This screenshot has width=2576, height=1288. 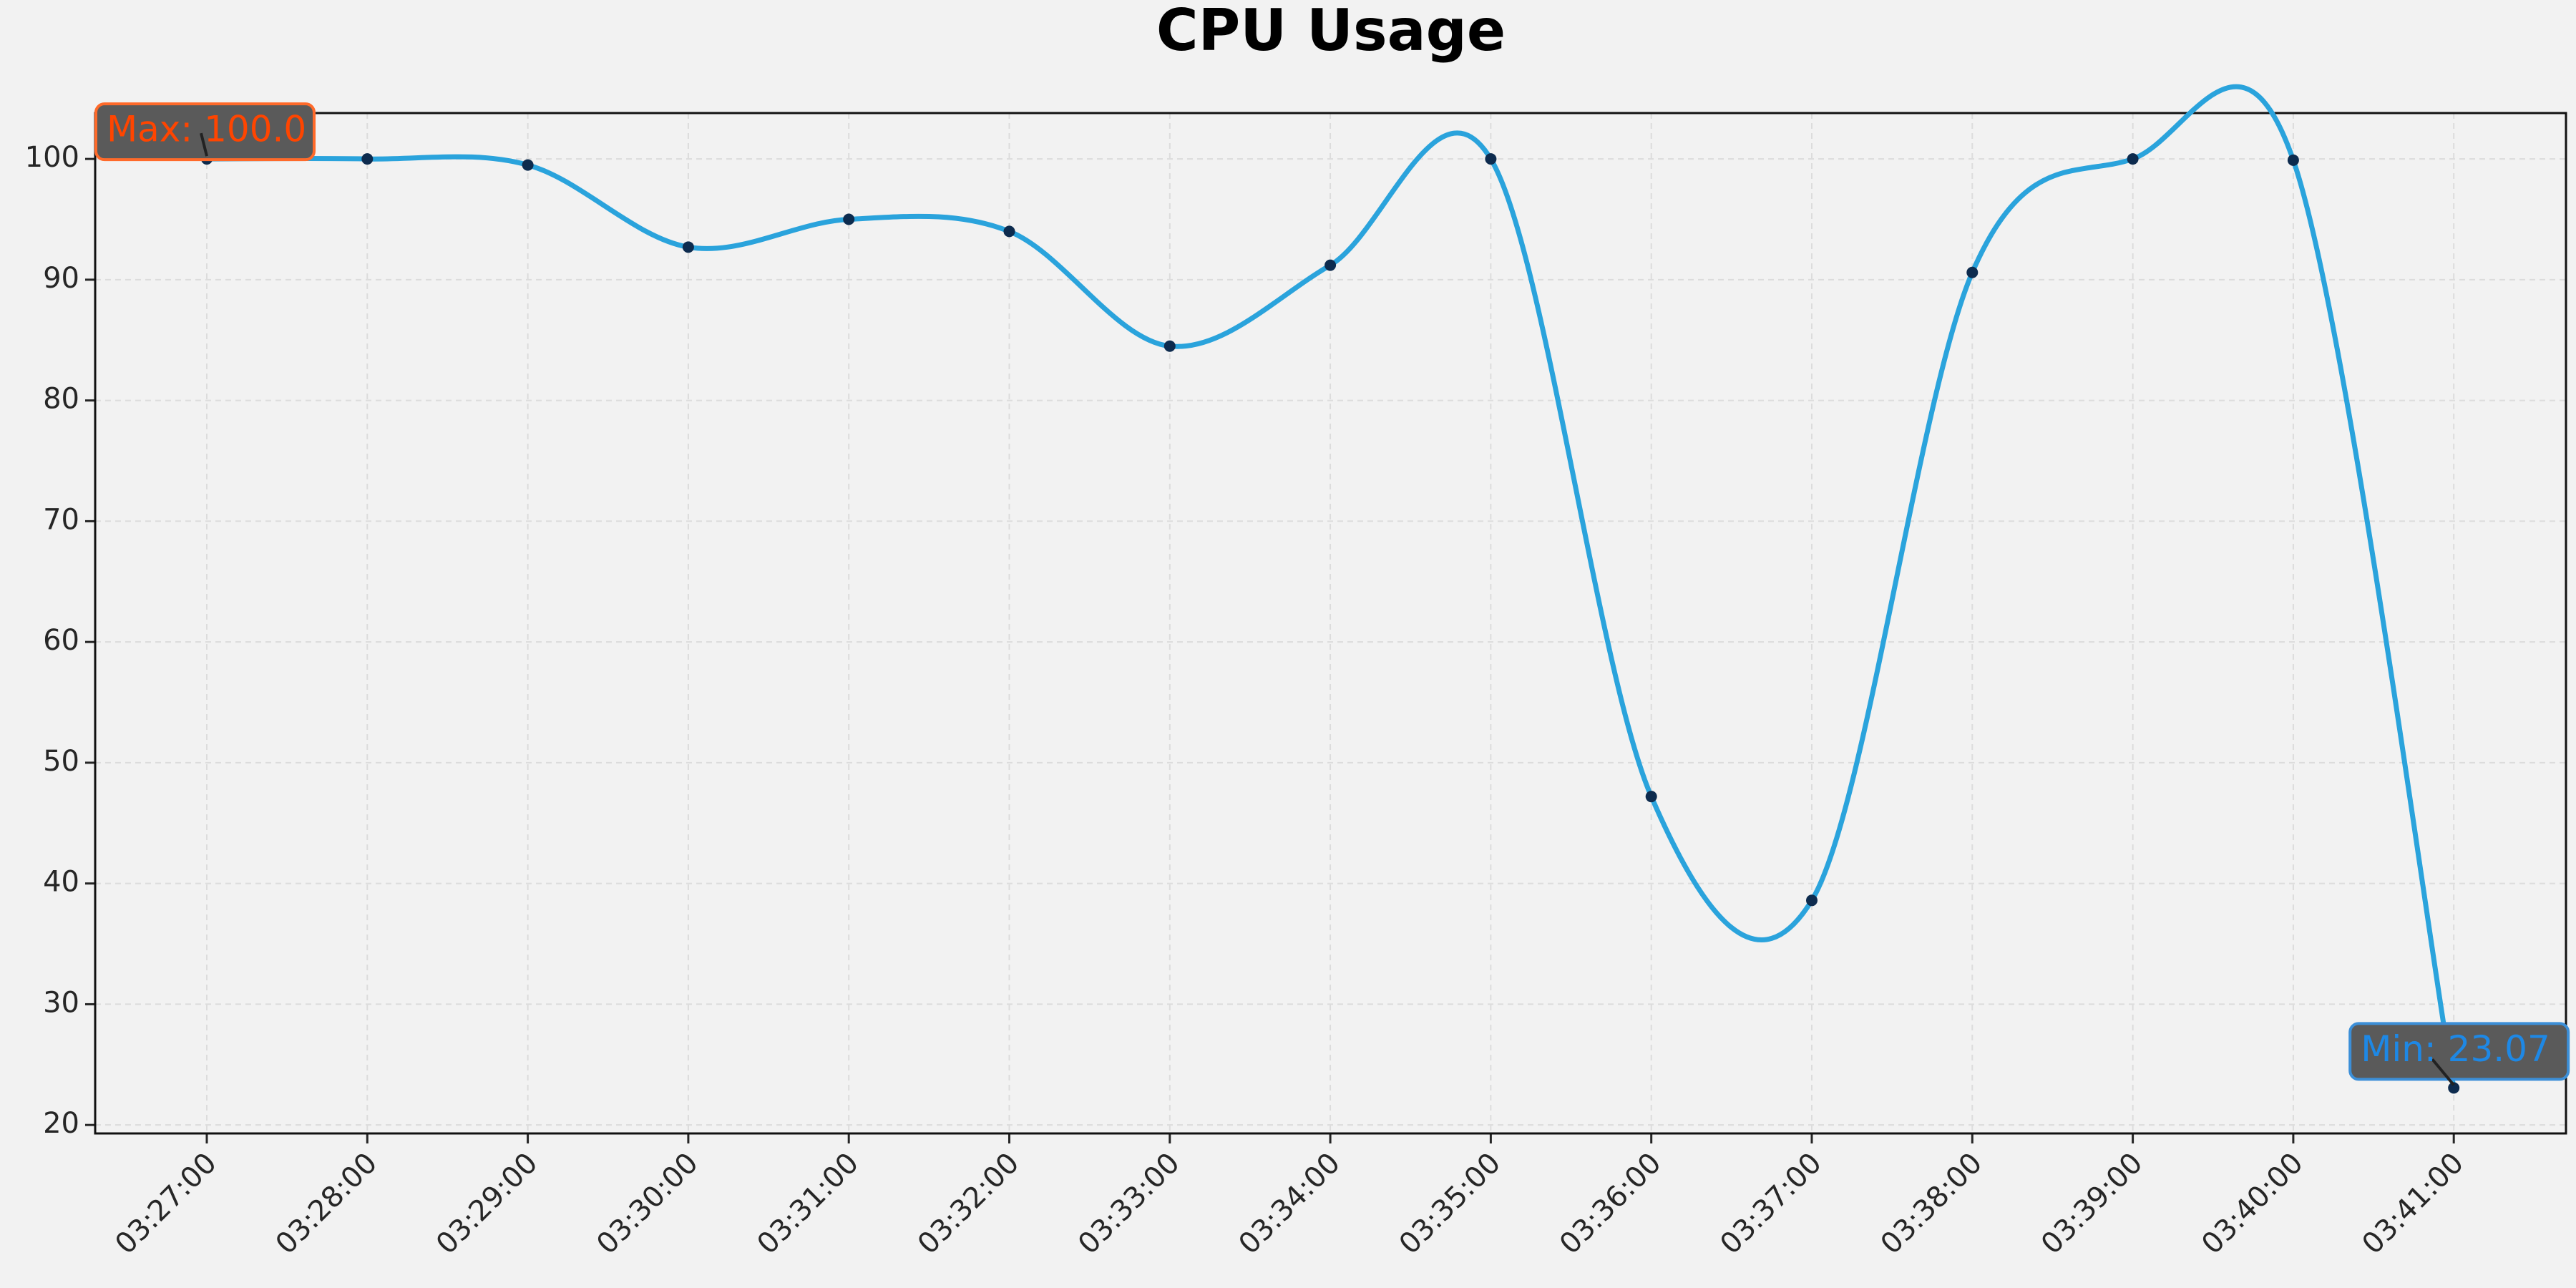 What do you see at coordinates (61, 761) in the screenshot?
I see `y-tick-label: 50` at bounding box center [61, 761].